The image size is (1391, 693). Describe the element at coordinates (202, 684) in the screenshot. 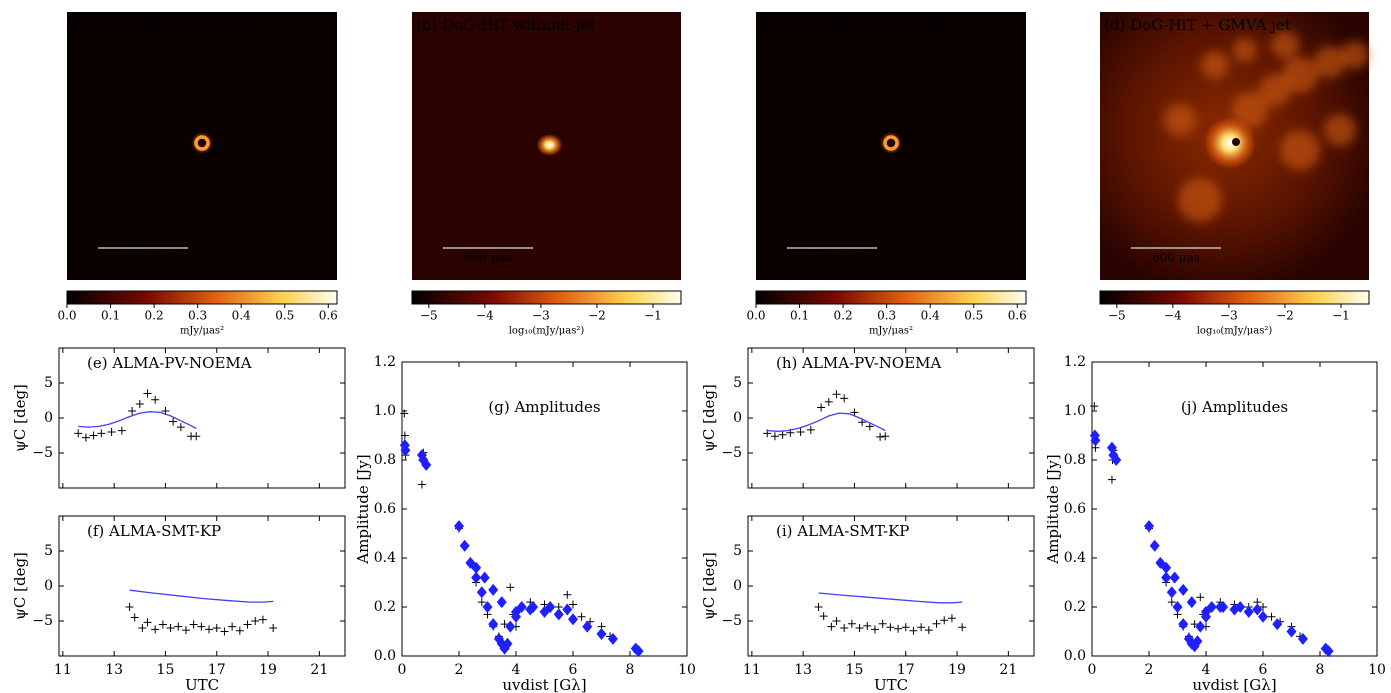

I see `x-axis-label: UTC` at that location.